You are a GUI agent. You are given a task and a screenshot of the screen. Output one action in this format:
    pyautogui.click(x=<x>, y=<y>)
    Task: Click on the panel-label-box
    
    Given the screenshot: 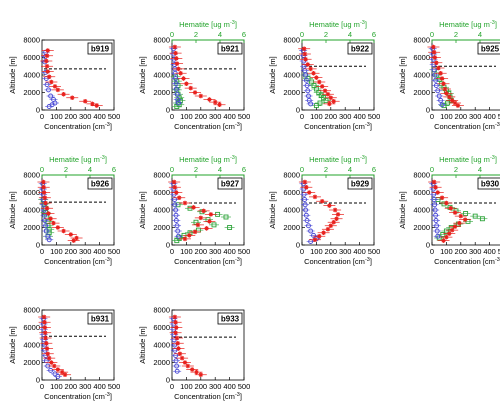 What is the action you would take?
    pyautogui.click(x=360, y=183)
    